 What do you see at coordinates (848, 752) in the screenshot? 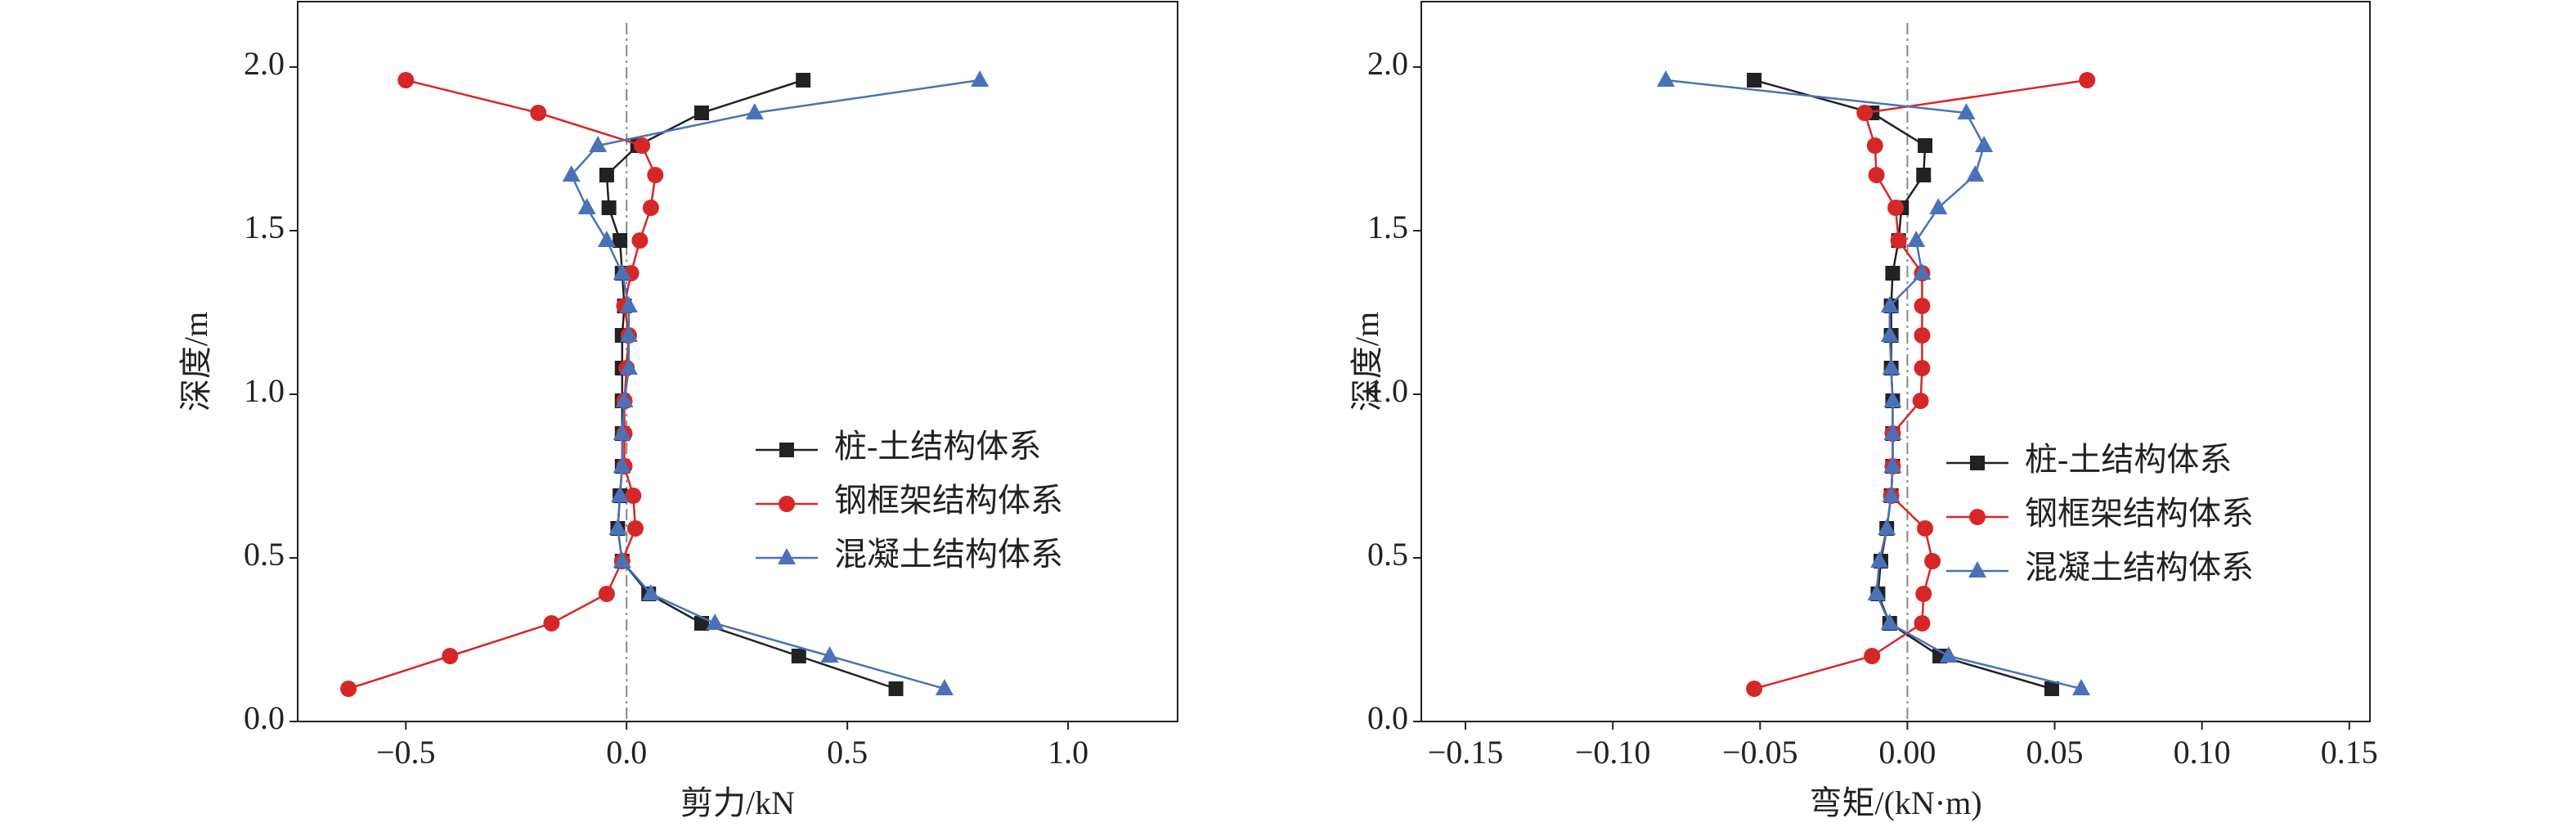
I see `x-tick-label: 0.5` at bounding box center [848, 752].